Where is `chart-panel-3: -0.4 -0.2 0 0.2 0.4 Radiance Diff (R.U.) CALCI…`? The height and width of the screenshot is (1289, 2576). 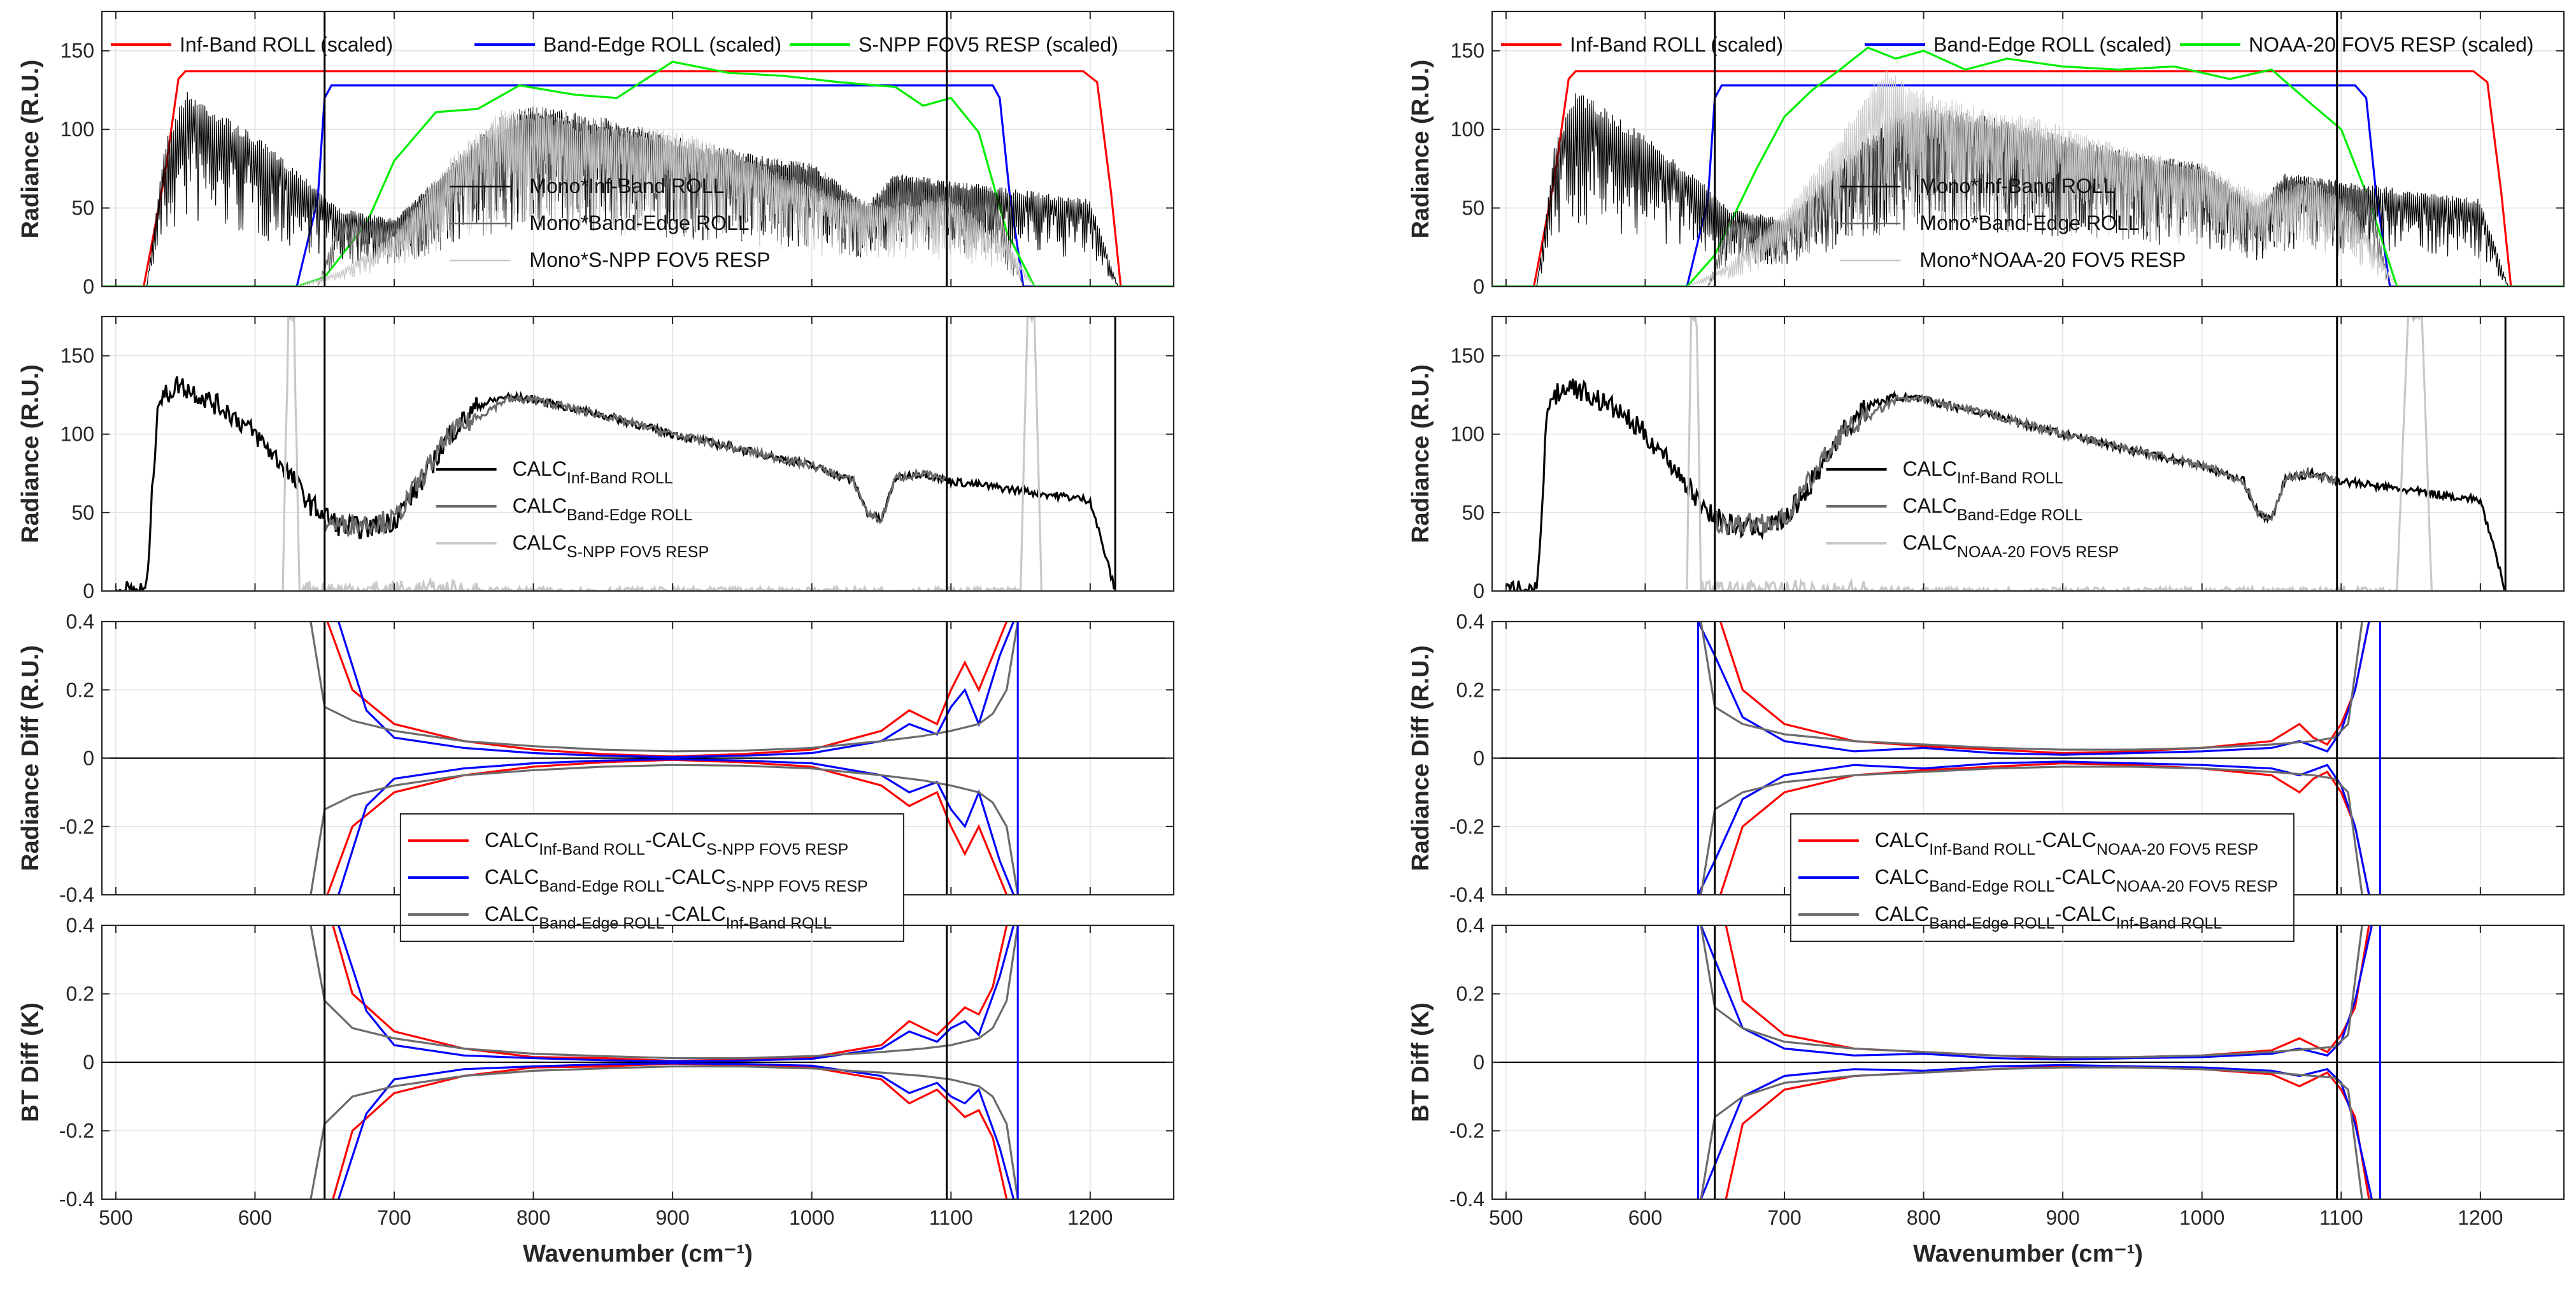 chart-panel-3: -0.4 -0.2 0 0.2 0.4 Radiance Diff (R.U.) CALCI… is located at coordinates (596, 776).